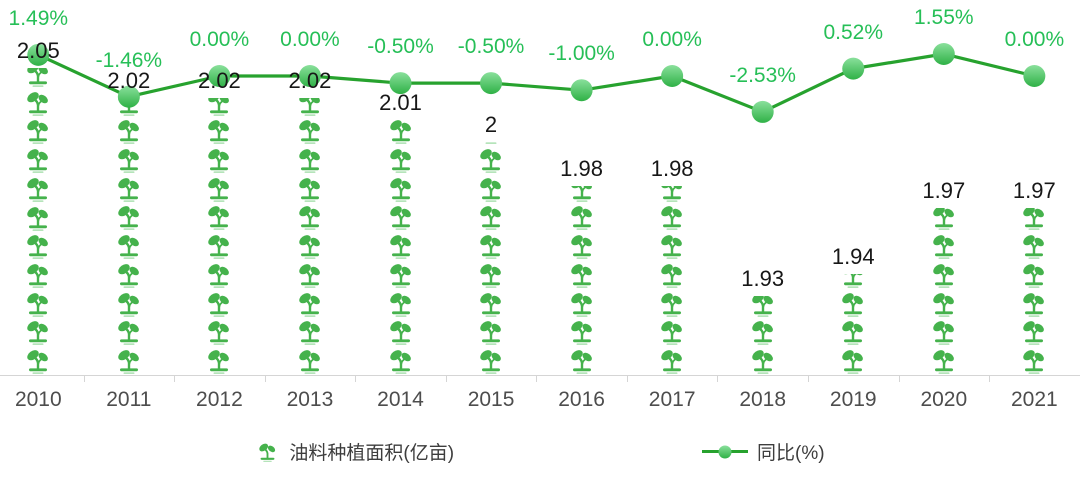  Describe the element at coordinates (853, 399) in the screenshot. I see `x-axis-label-2019: 2019` at that location.